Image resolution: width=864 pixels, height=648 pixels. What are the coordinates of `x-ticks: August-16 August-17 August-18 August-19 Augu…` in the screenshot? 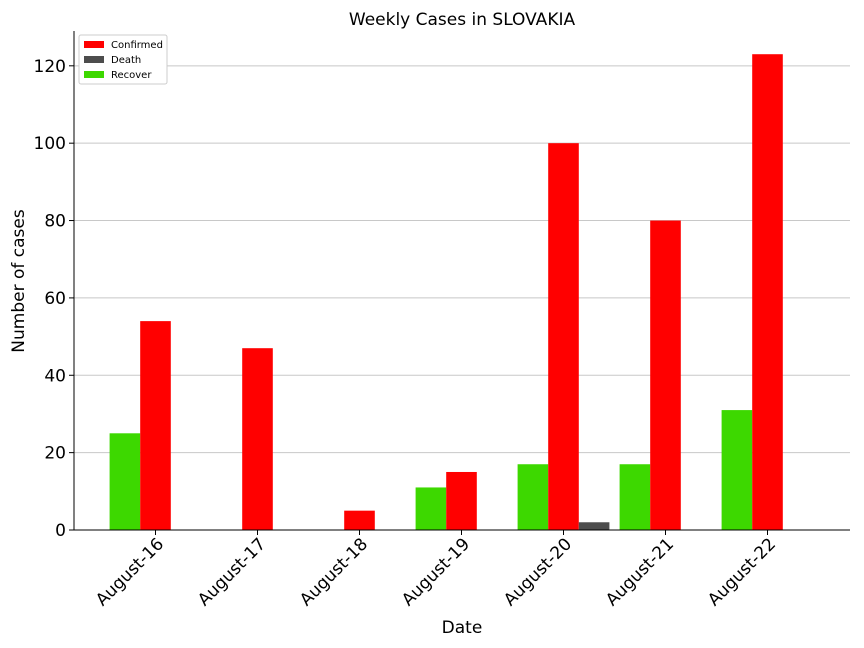 It's located at (436, 570).